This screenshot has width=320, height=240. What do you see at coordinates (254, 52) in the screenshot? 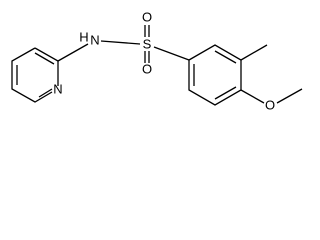
I see `methyl-bond` at bounding box center [254, 52].